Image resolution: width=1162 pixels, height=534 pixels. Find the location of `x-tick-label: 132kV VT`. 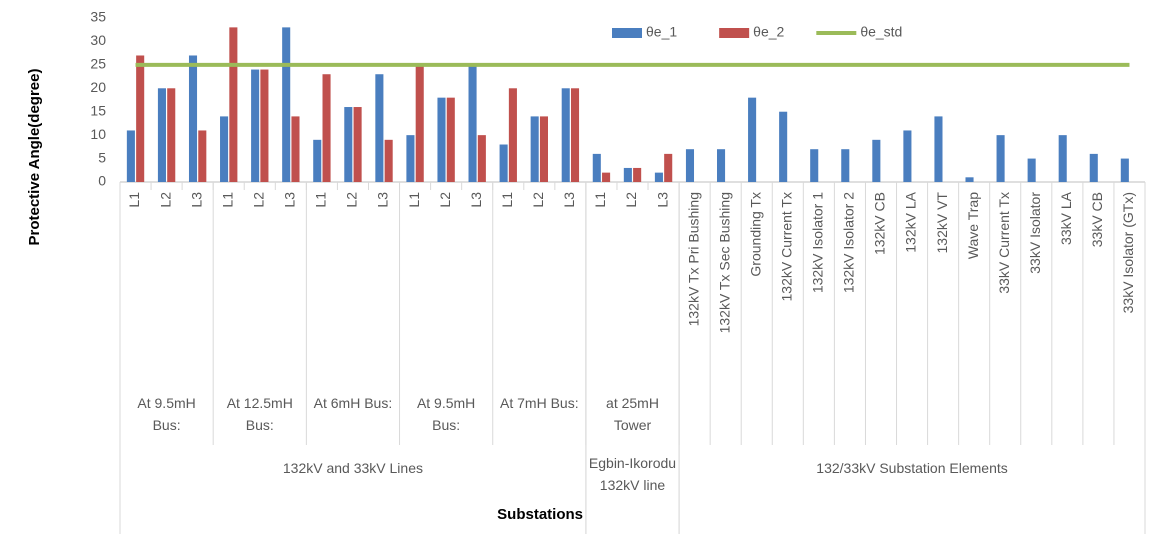

x-tick-label: 132kV VT is located at coordinates (942, 223).